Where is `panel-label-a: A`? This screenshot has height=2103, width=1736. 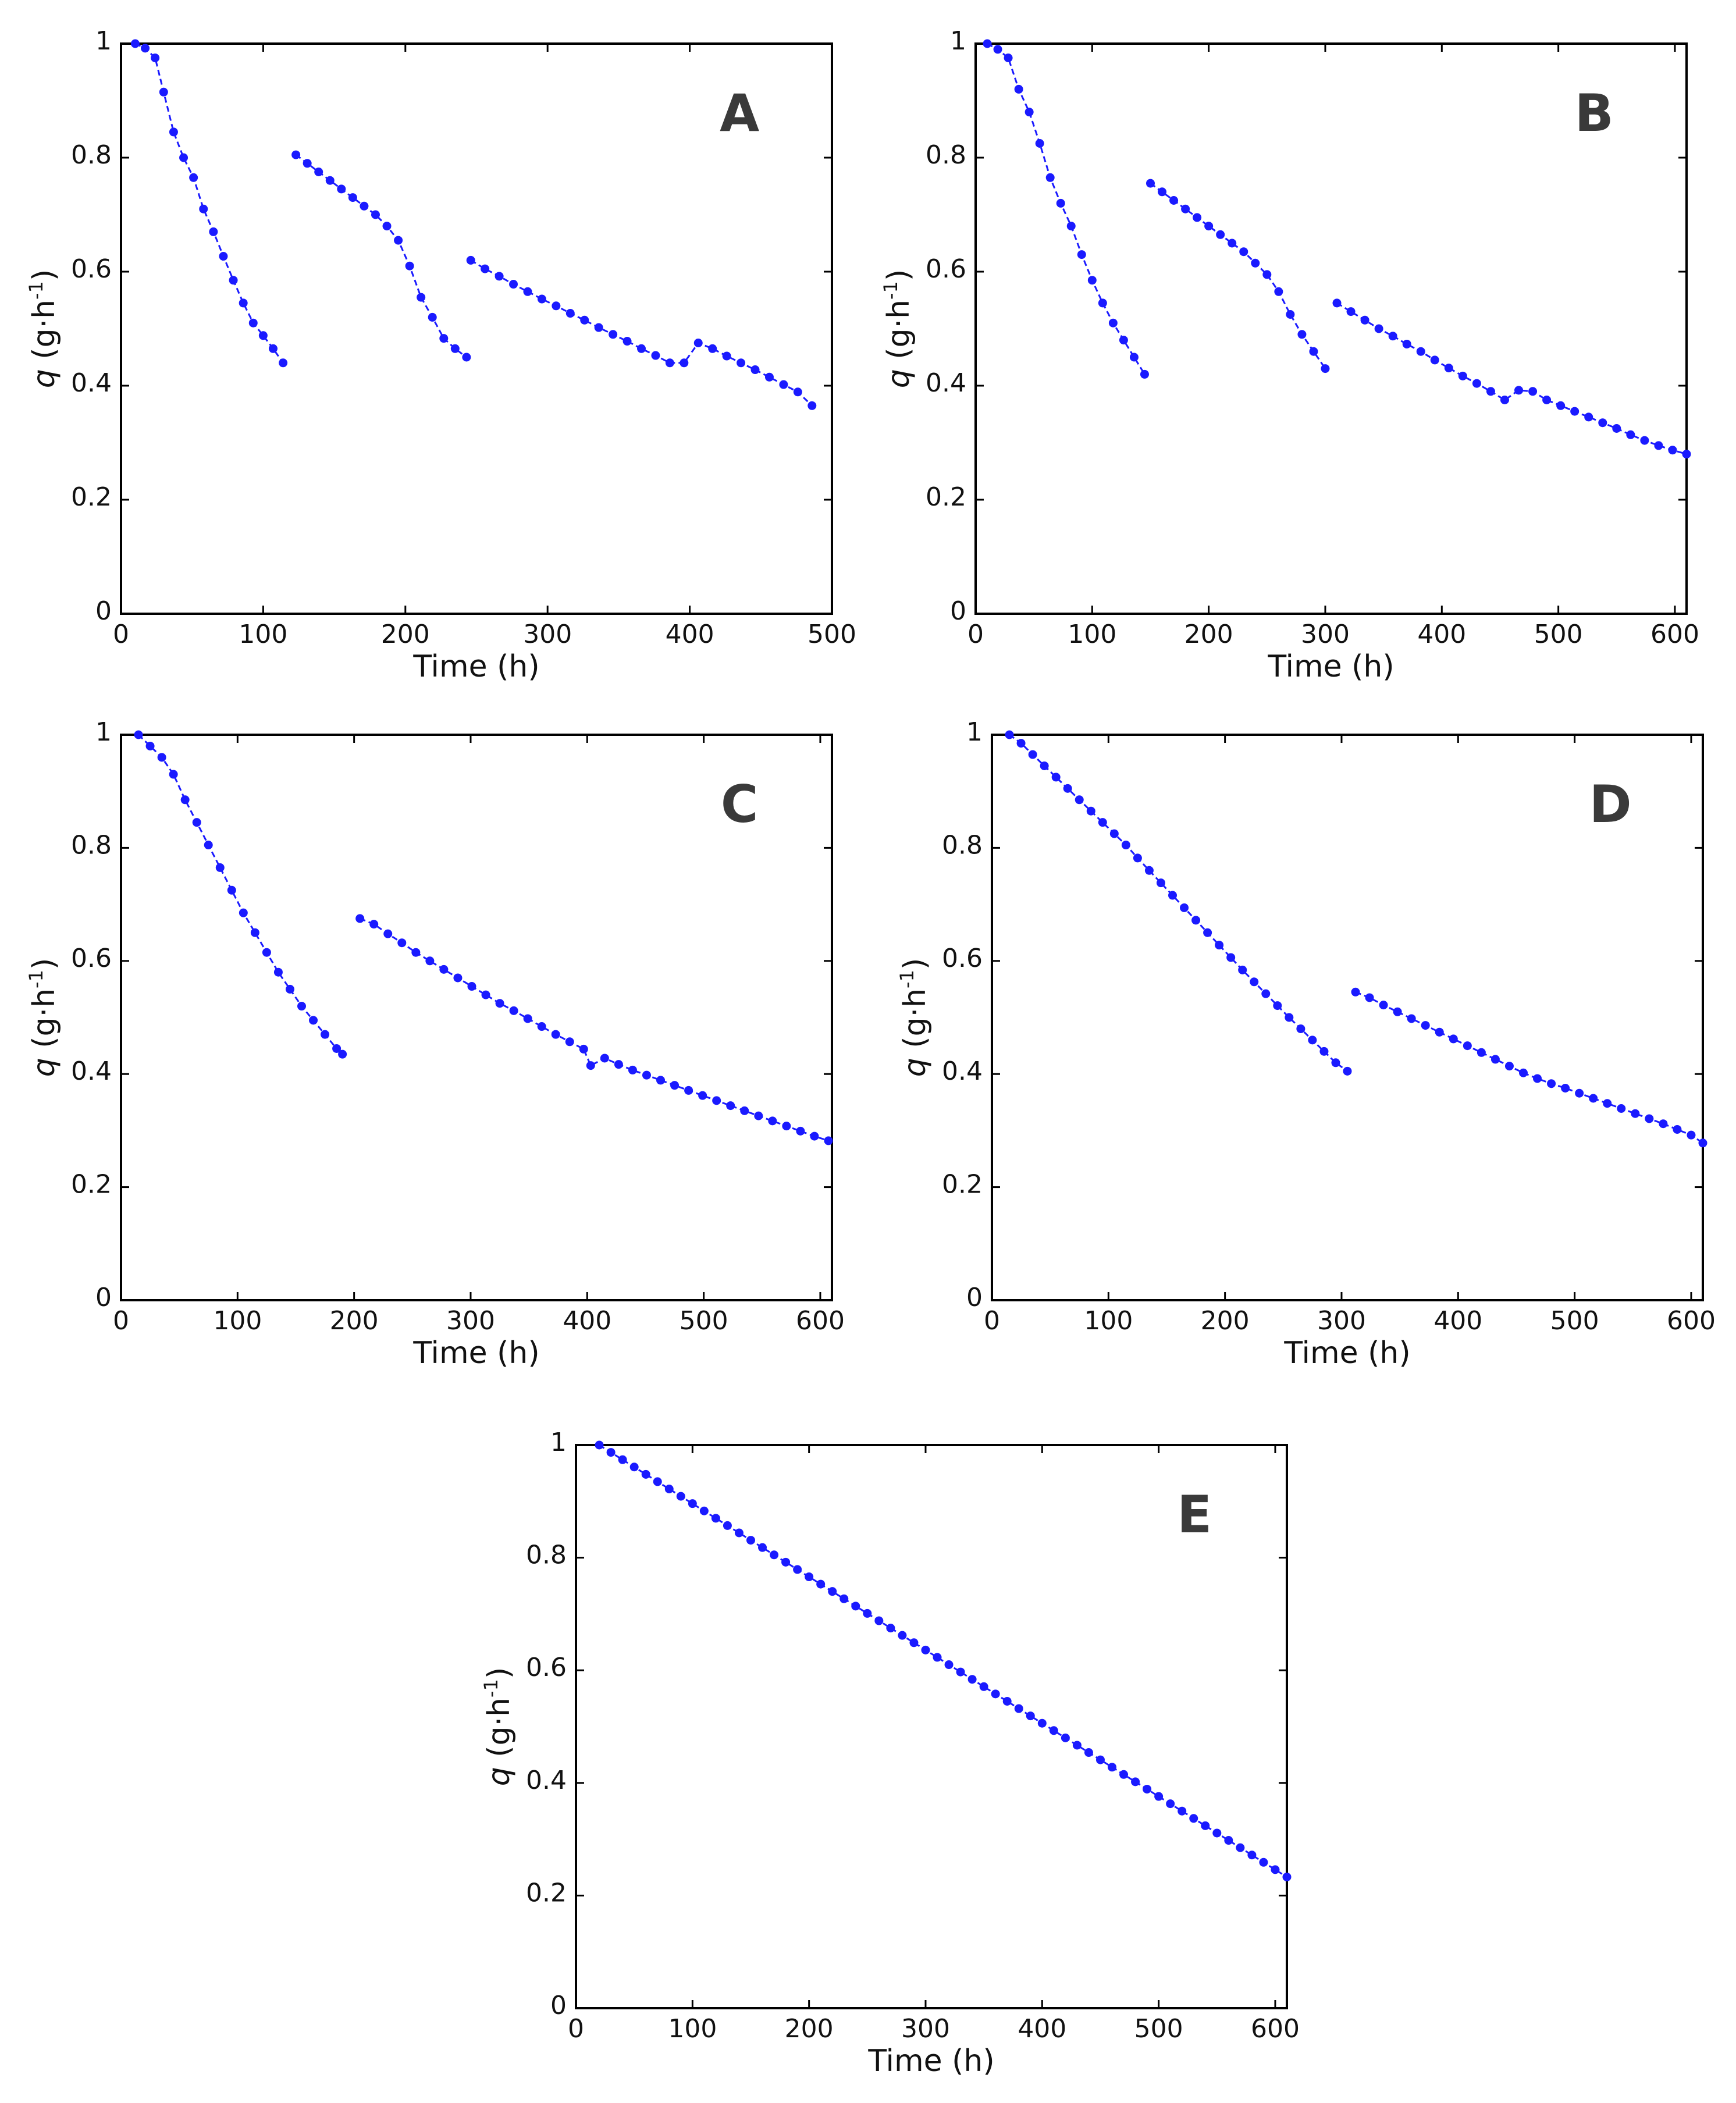 panel-label-a: A is located at coordinates (739, 113).